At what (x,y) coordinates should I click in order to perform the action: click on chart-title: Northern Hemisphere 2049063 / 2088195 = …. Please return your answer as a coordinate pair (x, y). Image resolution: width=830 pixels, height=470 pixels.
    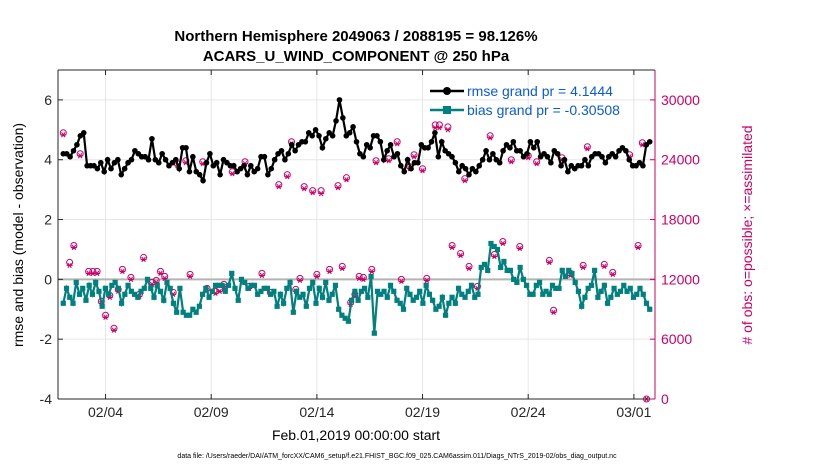
    Looking at the image, I should click on (355, 36).